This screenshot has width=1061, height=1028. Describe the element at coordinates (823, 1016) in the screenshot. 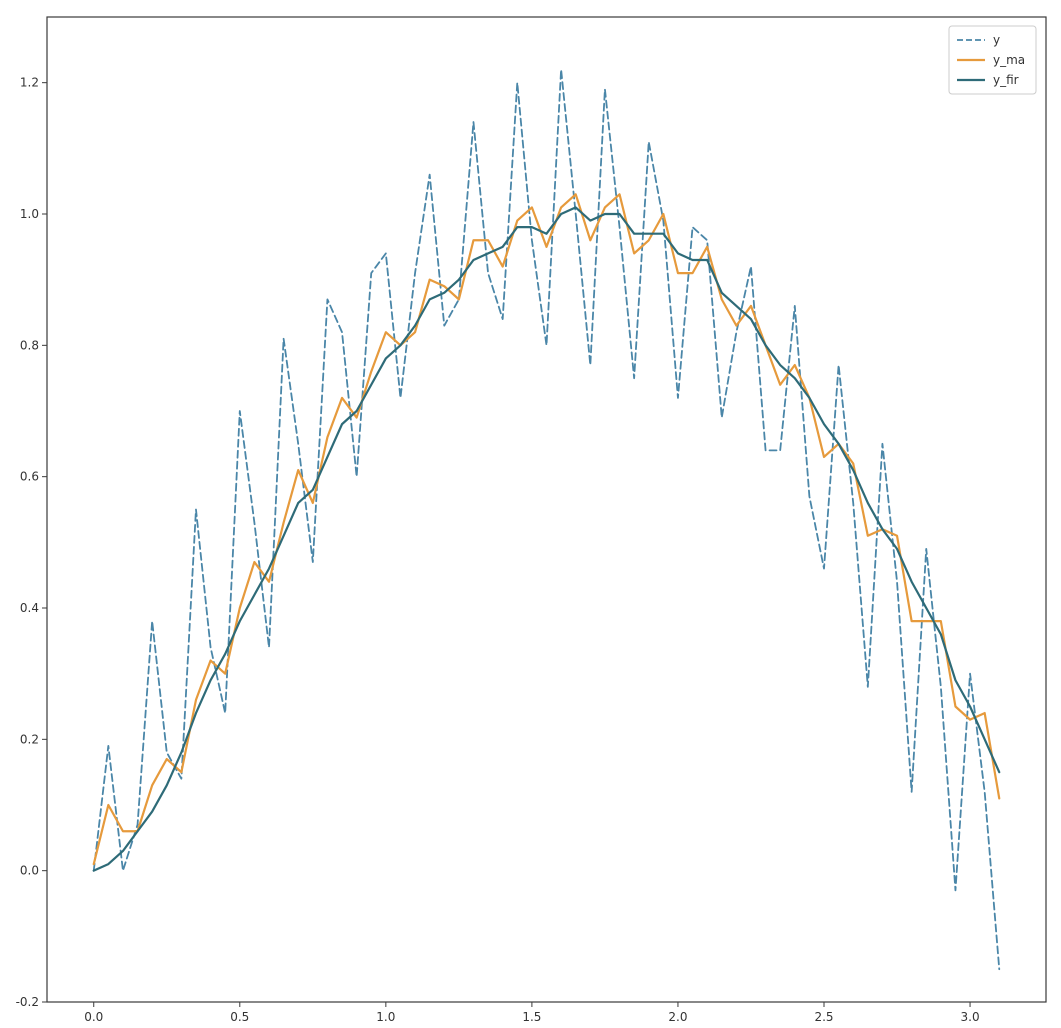

I see `x-tick-label: 2.5` at that location.